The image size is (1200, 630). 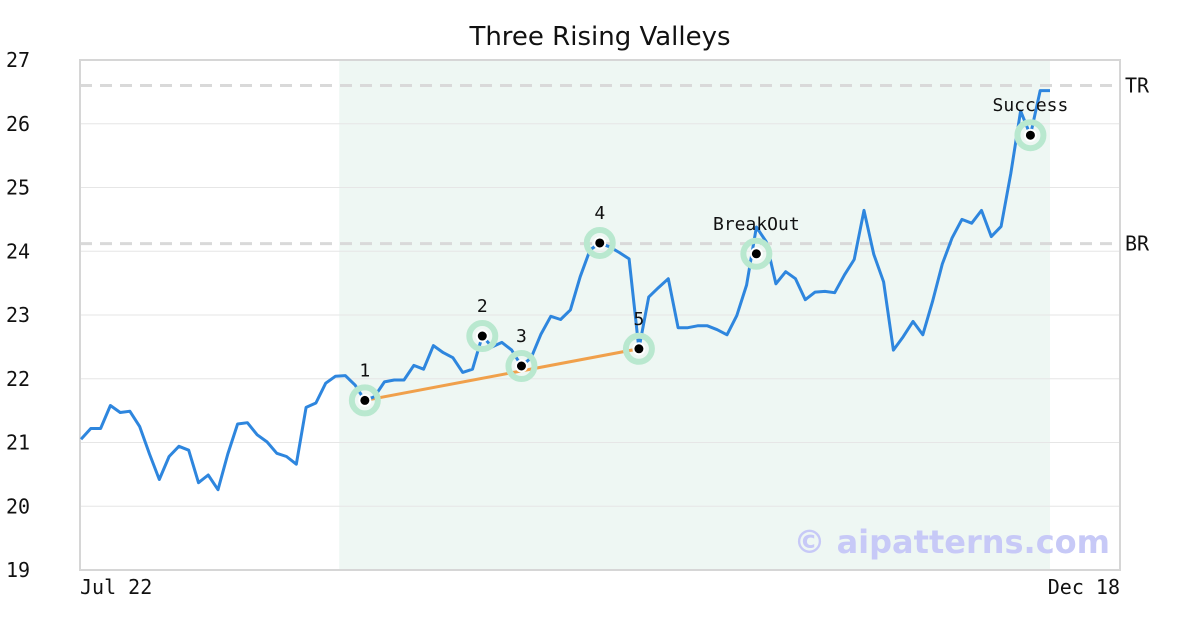 I want to click on y-tick-label: 27, so click(x=18, y=60).